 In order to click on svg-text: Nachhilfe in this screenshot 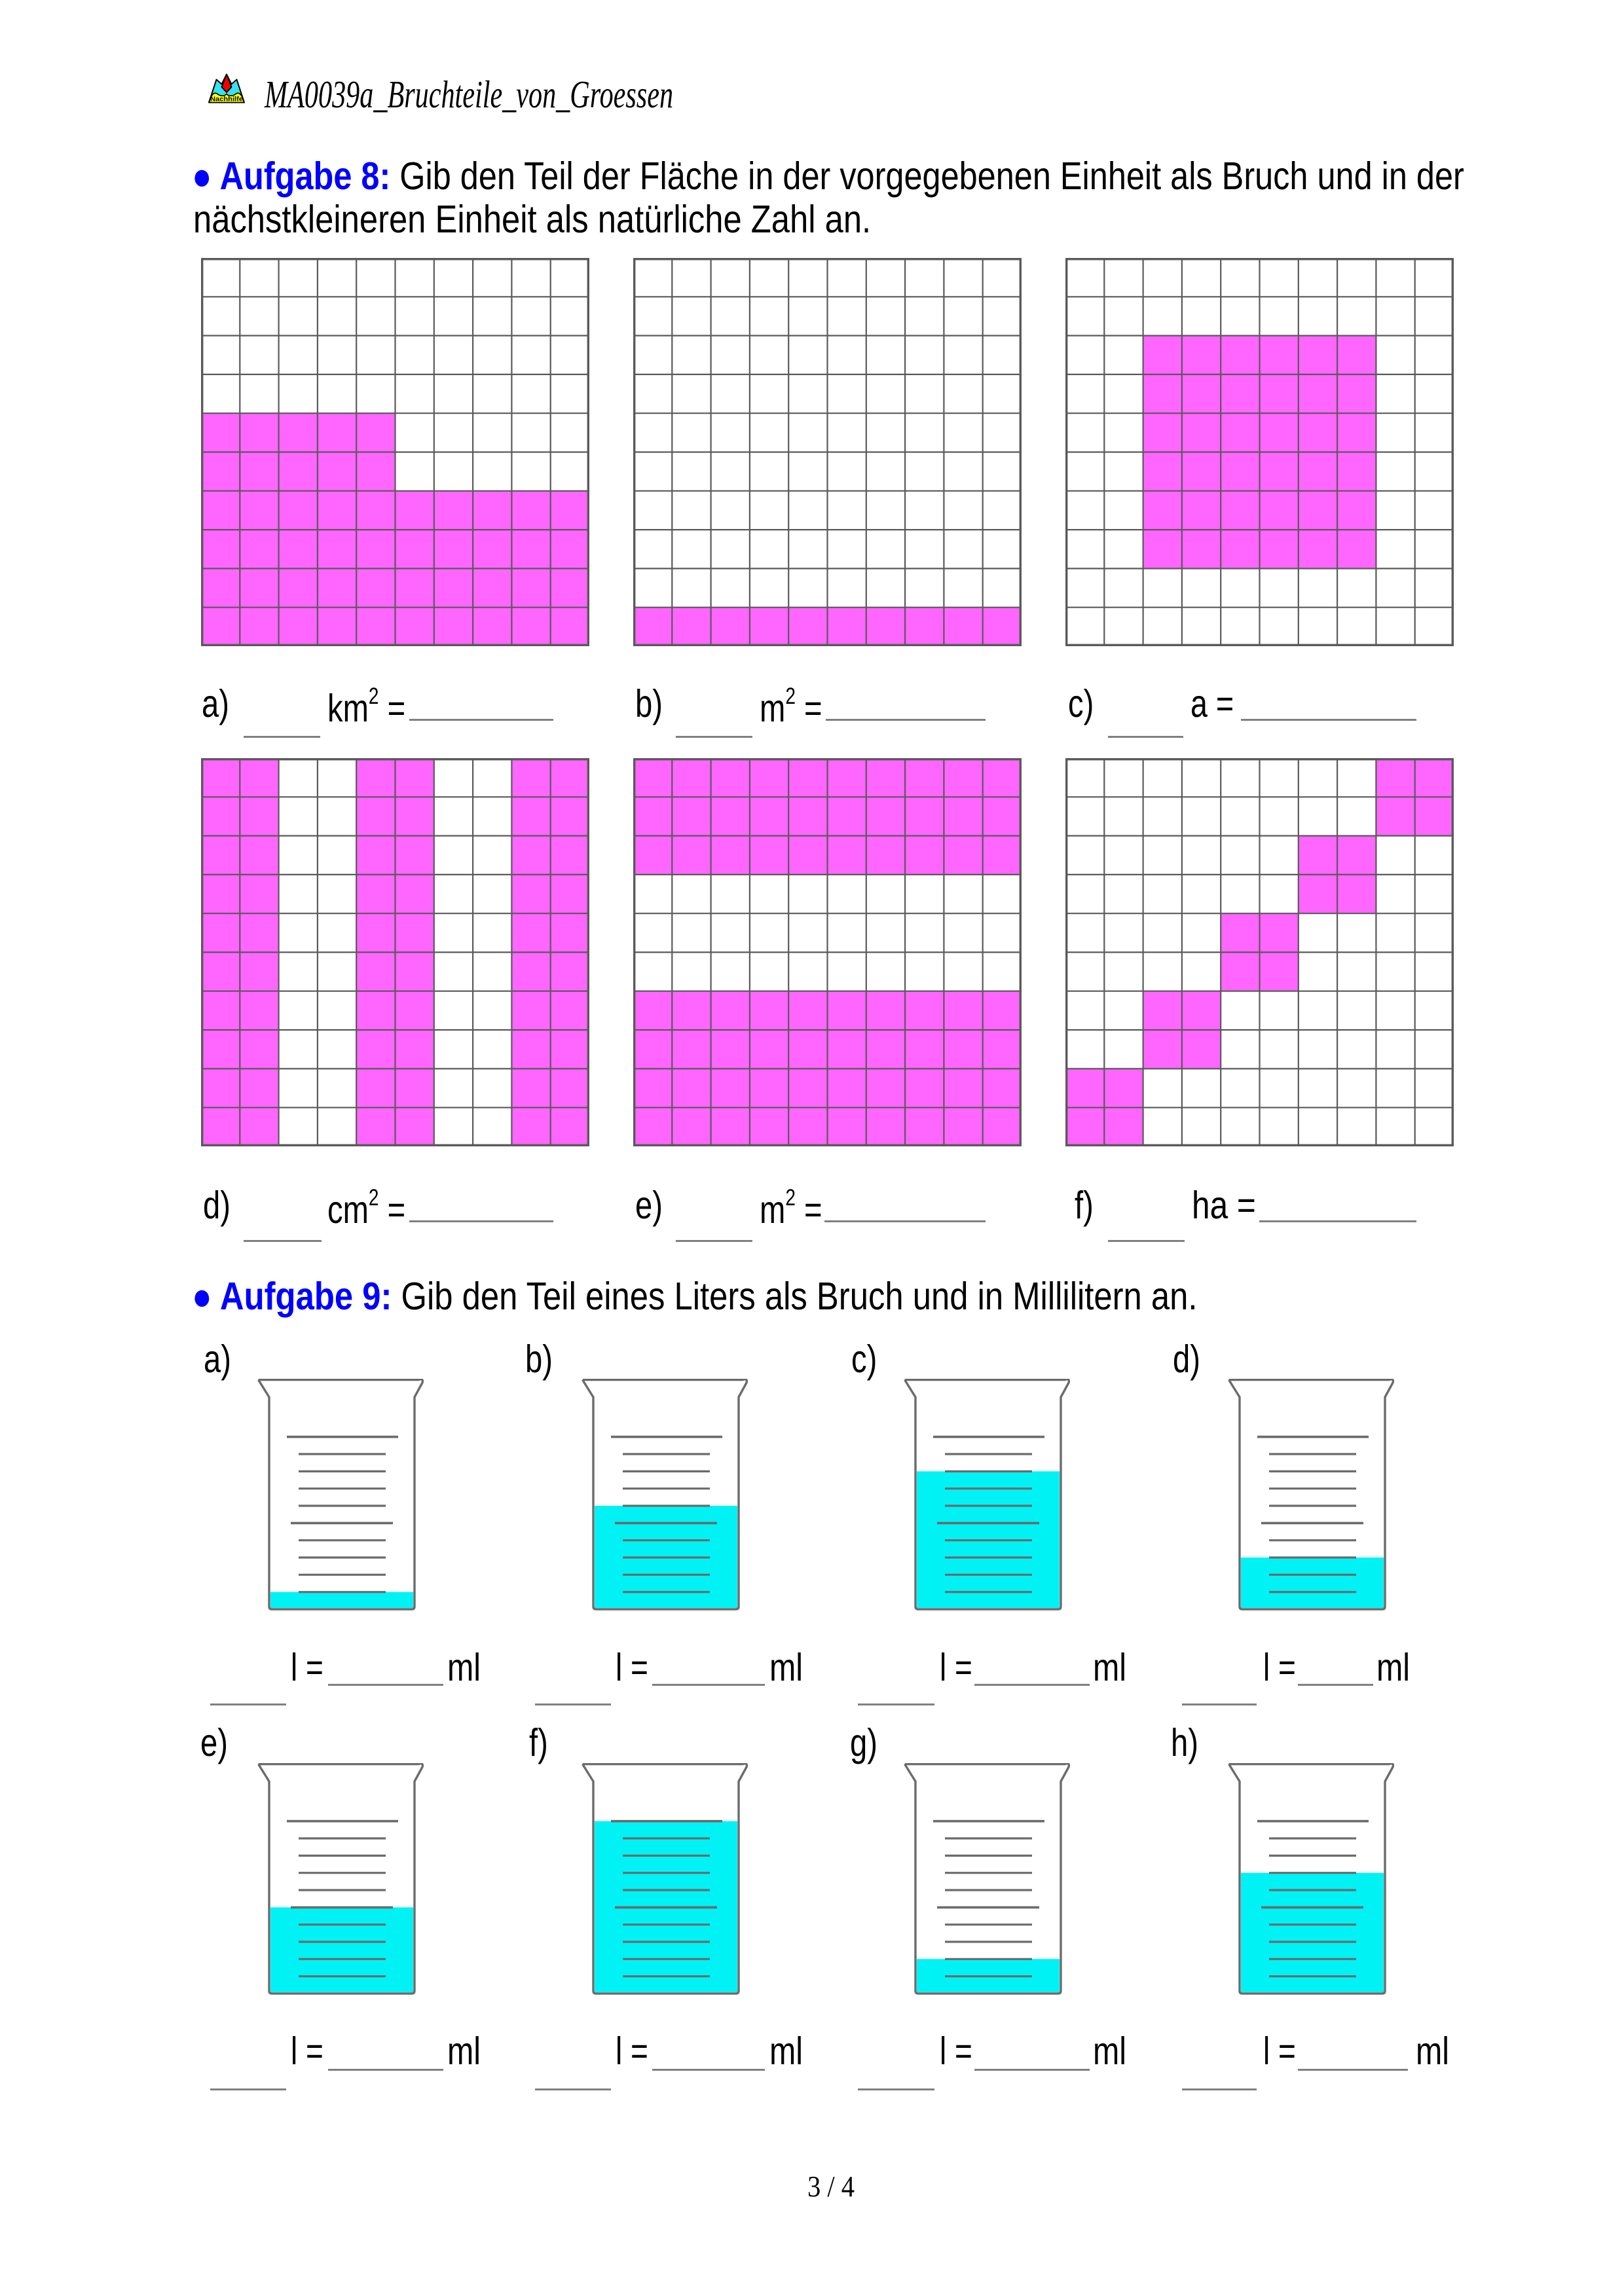, I will do `click(226, 99)`.